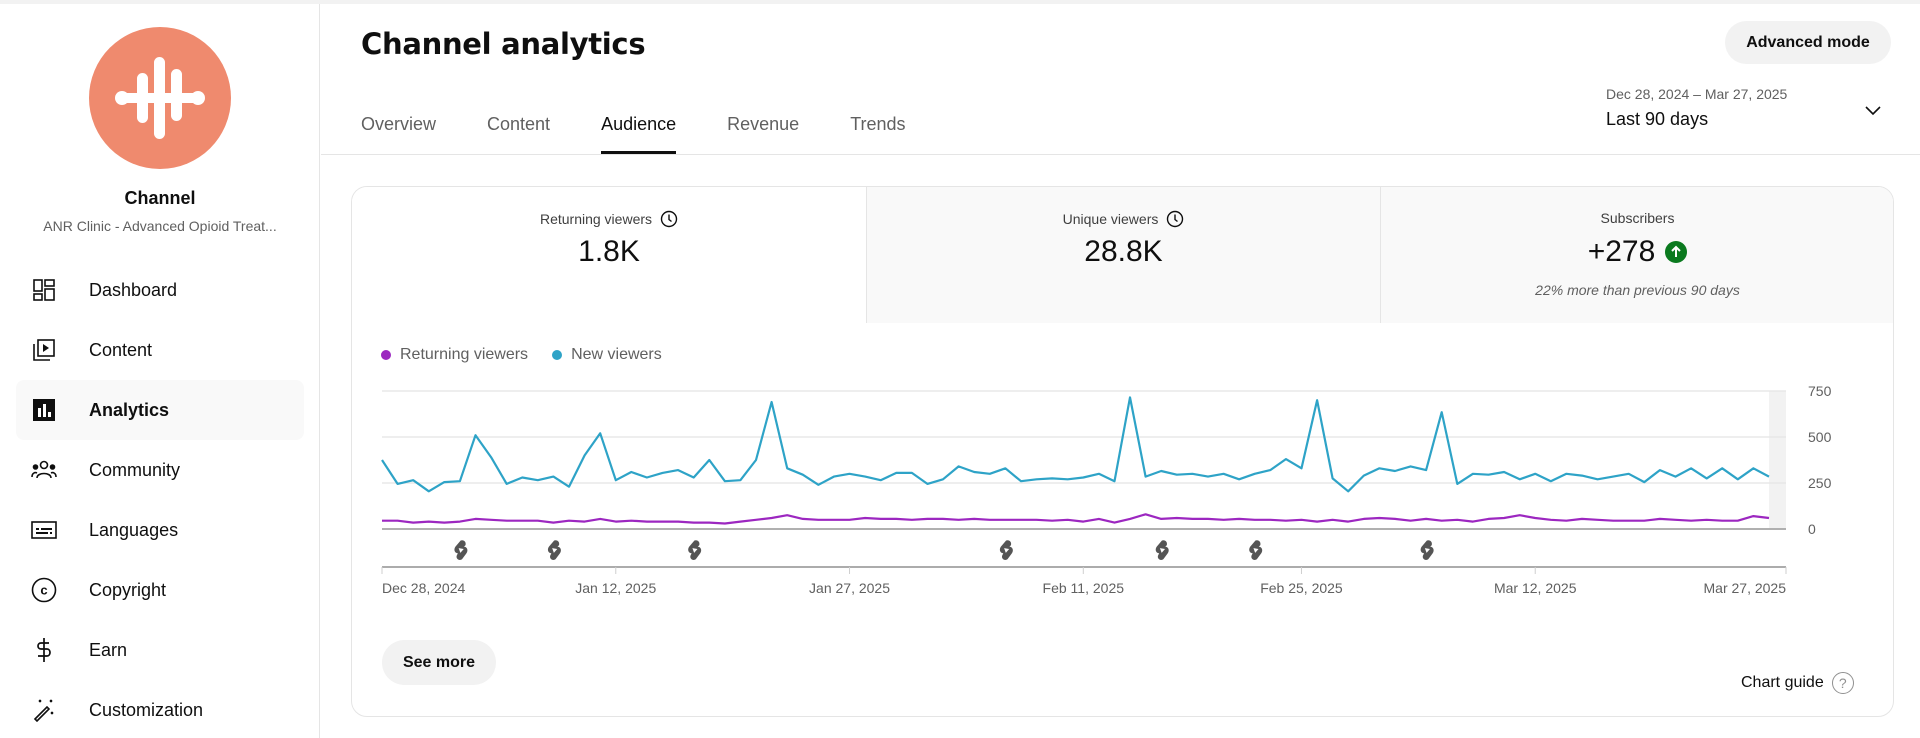  What do you see at coordinates (129, 409) in the screenshot?
I see `sidebar-item-label: Analytics` at bounding box center [129, 409].